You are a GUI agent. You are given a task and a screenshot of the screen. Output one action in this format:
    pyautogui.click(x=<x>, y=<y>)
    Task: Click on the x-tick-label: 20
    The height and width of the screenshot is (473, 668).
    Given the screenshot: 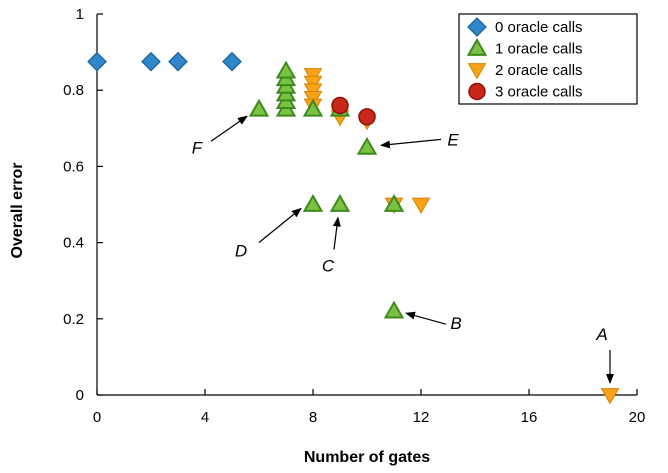 What is the action you would take?
    pyautogui.click(x=637, y=417)
    